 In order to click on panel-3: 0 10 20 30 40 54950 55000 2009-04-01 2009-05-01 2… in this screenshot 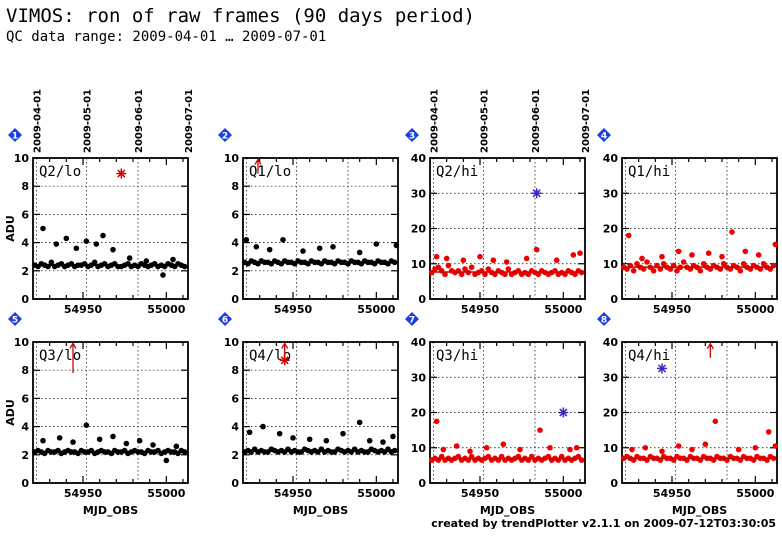, I will do `click(498, 202)`.